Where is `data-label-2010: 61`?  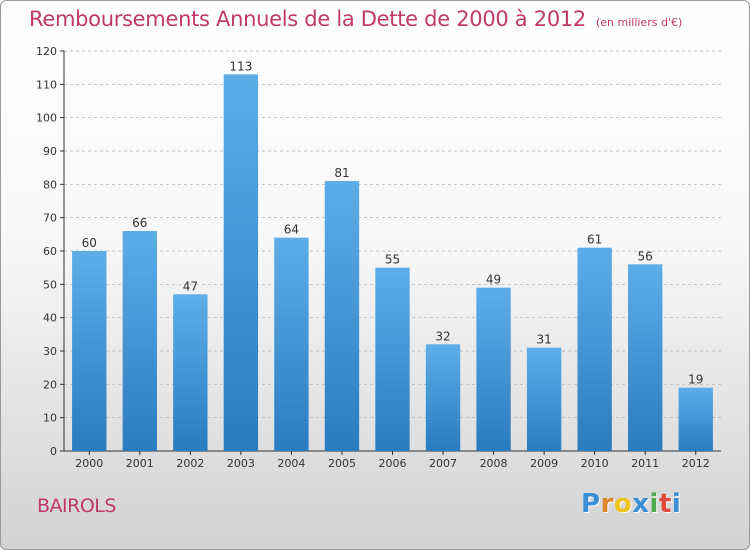 data-label-2010: 61 is located at coordinates (594, 240).